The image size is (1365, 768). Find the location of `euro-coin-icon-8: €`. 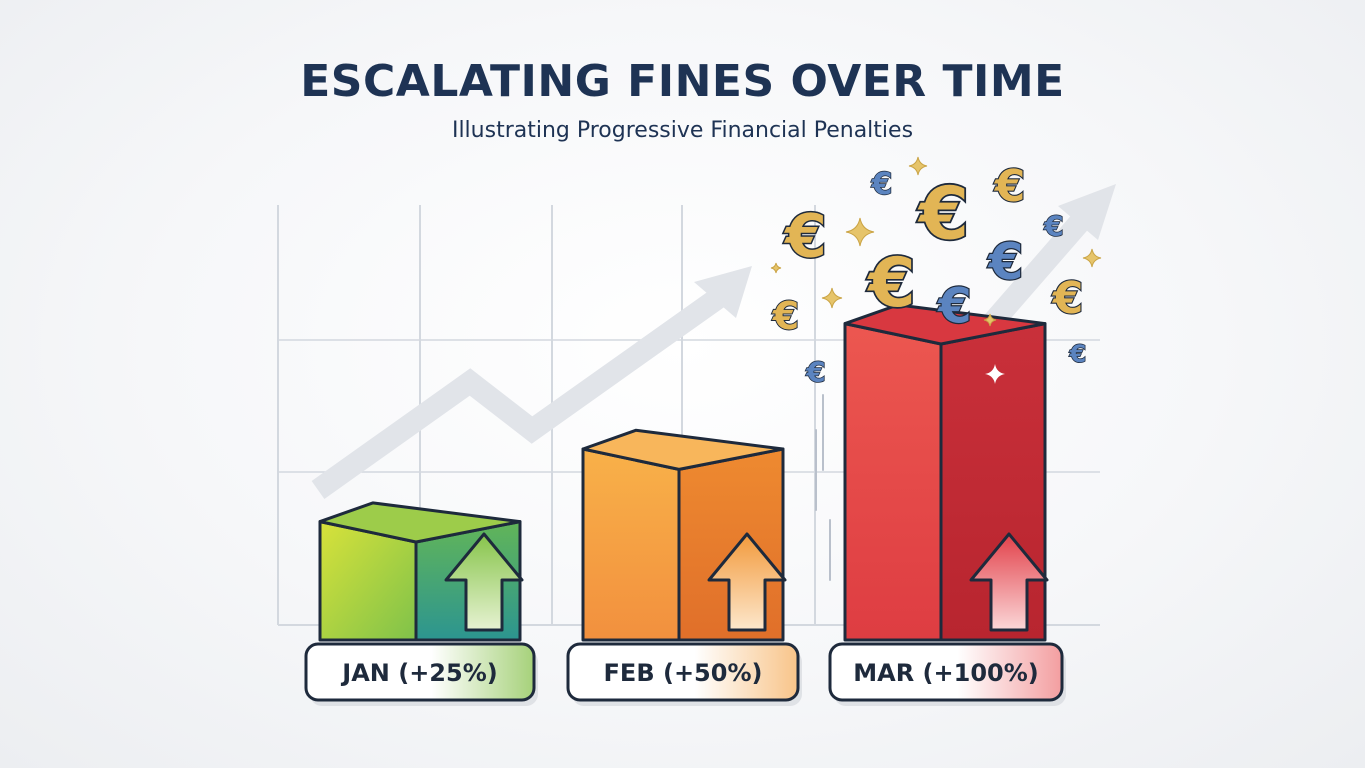

euro-coin-icon-8: € is located at coordinates (882, 184).